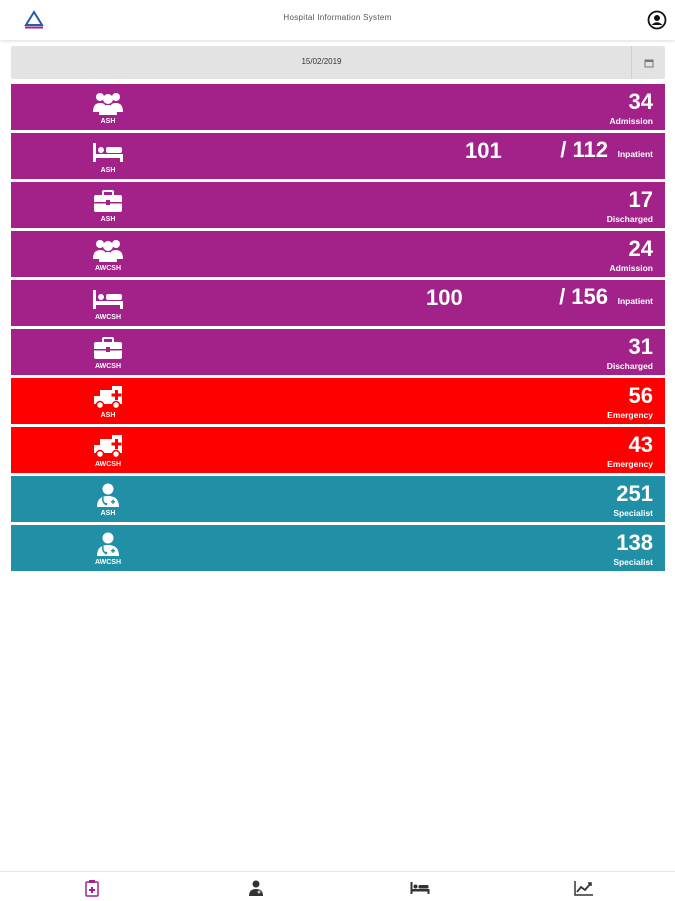 This screenshot has height=901, width=675. Describe the element at coordinates (338, 352) in the screenshot. I see `stat-row-discharged-awcsh: AWCSH 31 Discharged` at that location.